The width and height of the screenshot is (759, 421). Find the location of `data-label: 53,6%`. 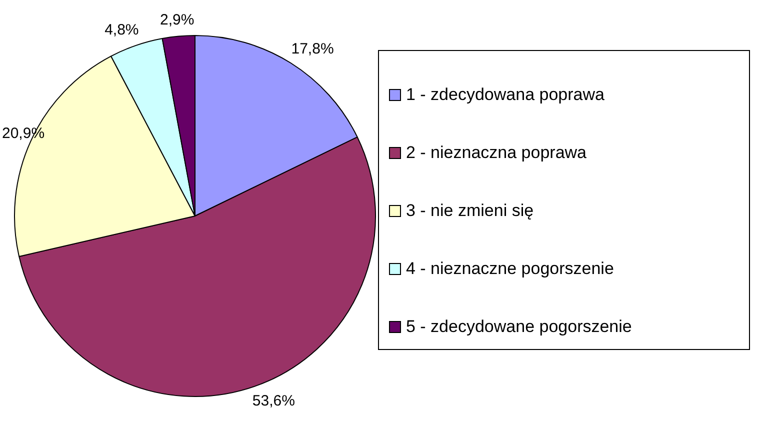

data-label: 53,6% is located at coordinates (273, 401).